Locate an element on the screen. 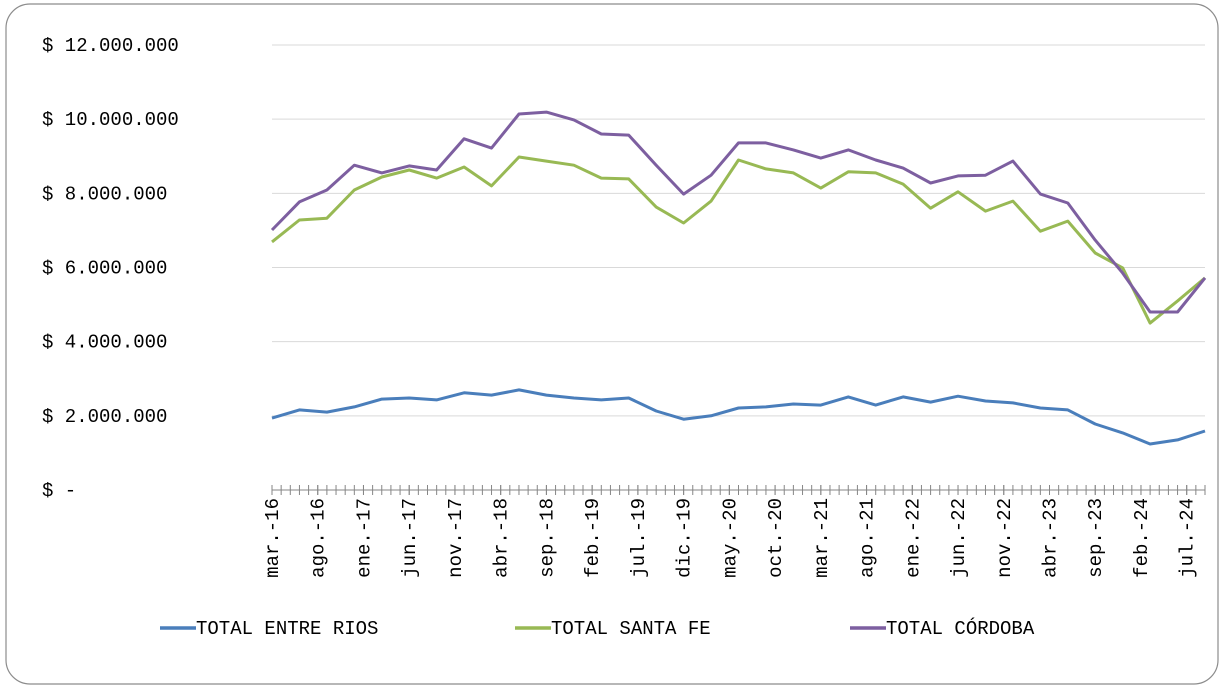  x-tick-label: jul.-24 is located at coordinates (1188, 538).